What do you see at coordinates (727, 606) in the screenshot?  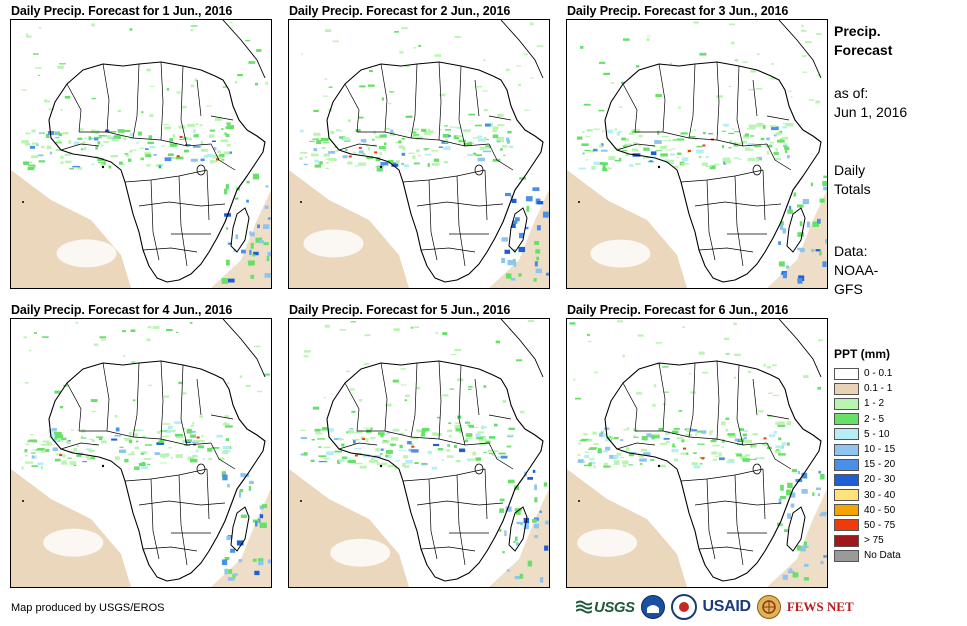 I see `usaid-logo: USAID` at bounding box center [727, 606].